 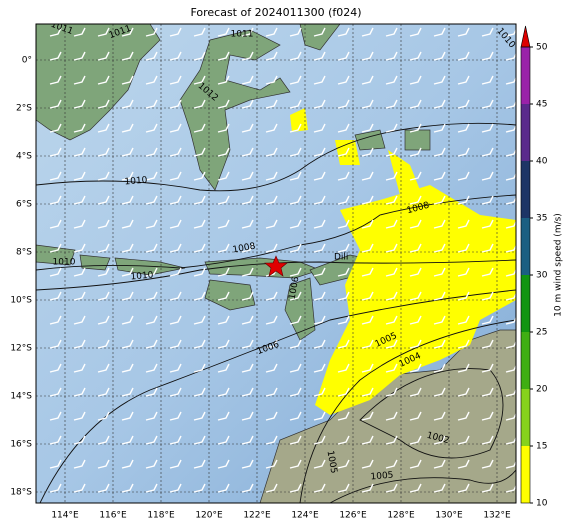 I want to click on lon-label: 120°E, so click(x=209, y=516).